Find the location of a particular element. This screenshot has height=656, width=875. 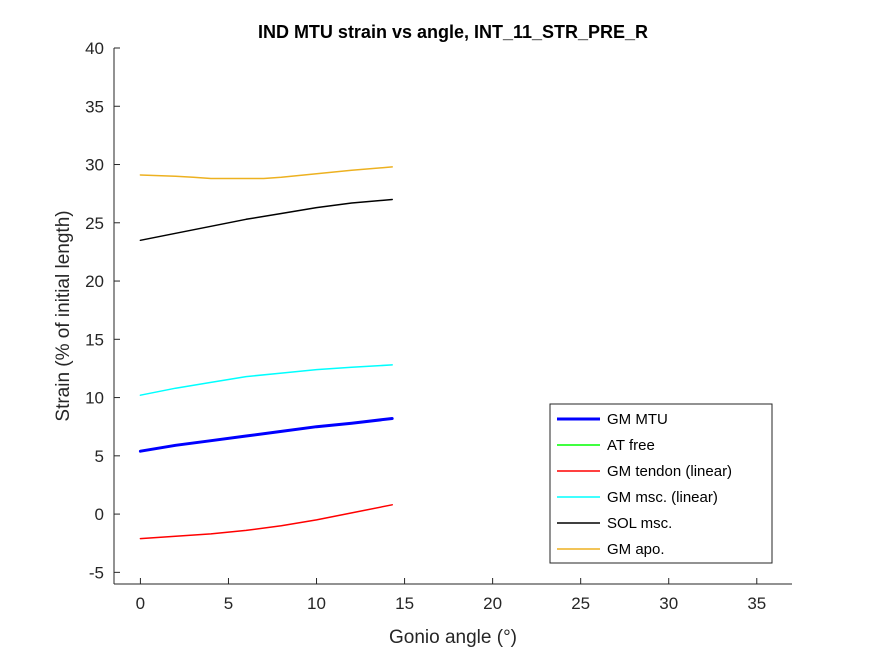

y-tick-label: 40 is located at coordinates (94, 48).